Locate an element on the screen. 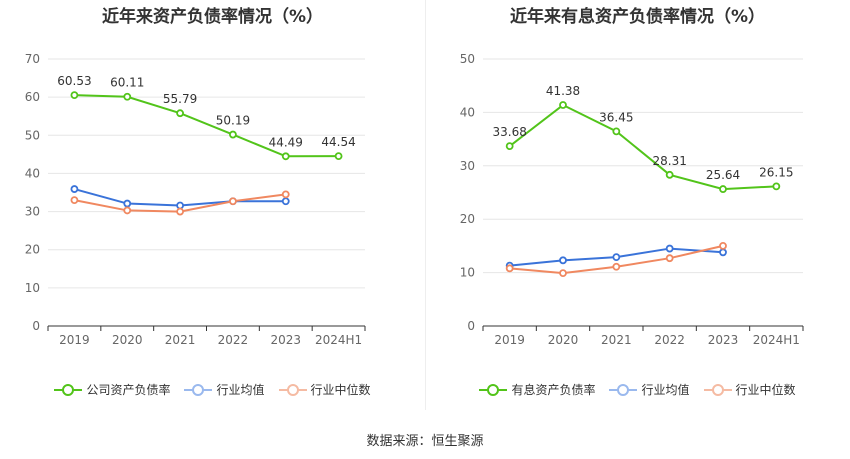 The height and width of the screenshot is (459, 850). data-label: 25.64 is located at coordinates (723, 175).